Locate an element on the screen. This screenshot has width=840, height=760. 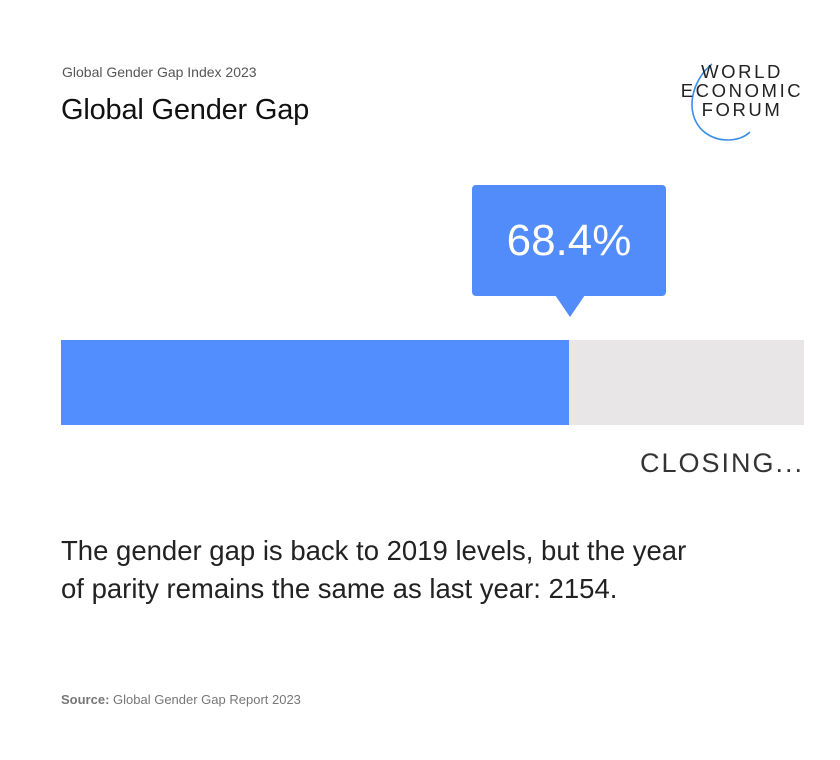
chart-title: Global Gender Gap is located at coordinates (185, 110).